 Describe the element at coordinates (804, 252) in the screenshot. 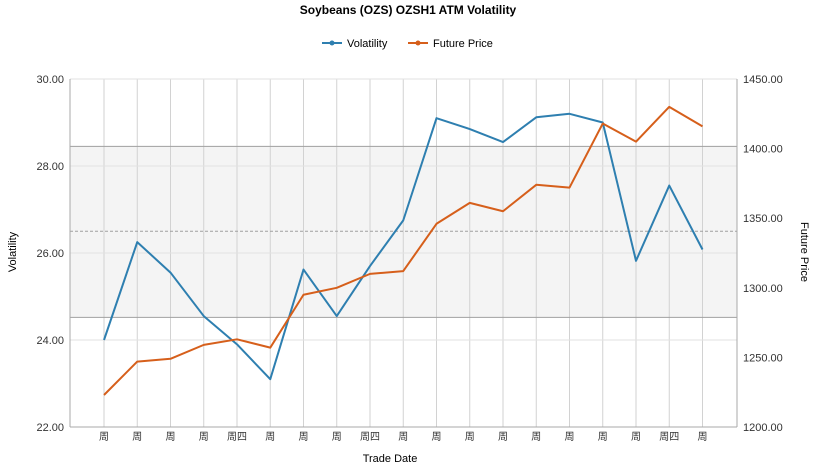

I see `y2-axis-label: Future Price` at that location.